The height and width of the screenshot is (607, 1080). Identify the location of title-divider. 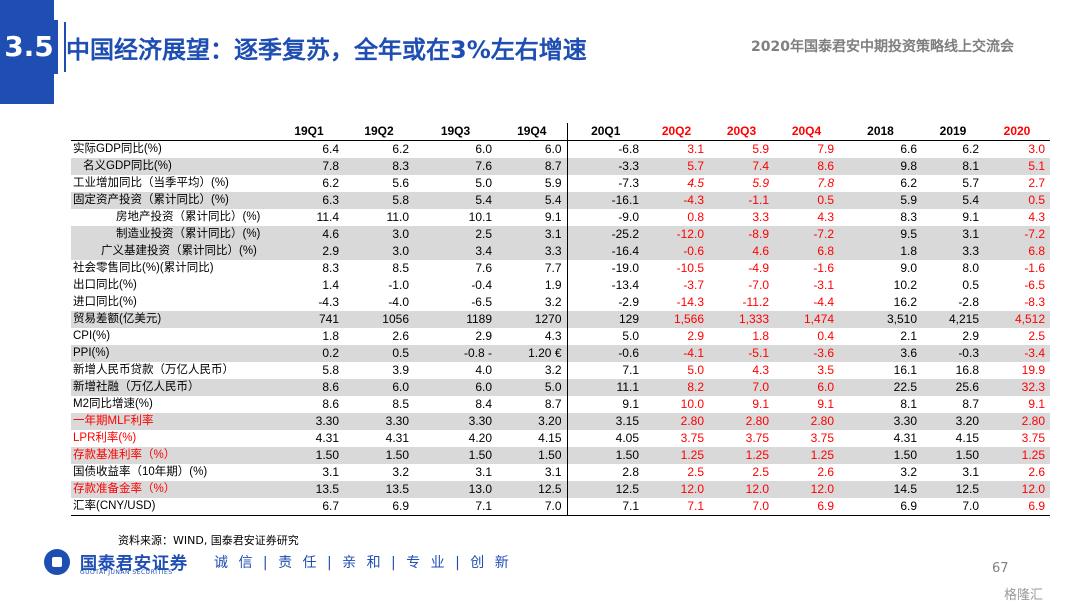
(65, 47).